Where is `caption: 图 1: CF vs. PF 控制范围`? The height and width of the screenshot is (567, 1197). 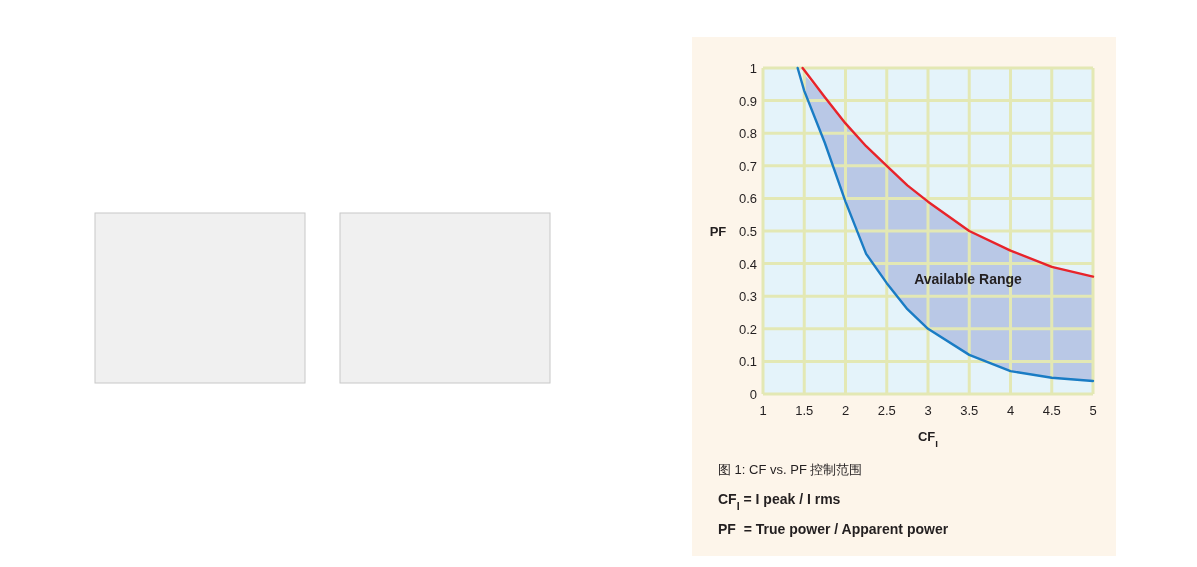 caption: 图 1: CF vs. PF 控制范围 is located at coordinates (790, 469).